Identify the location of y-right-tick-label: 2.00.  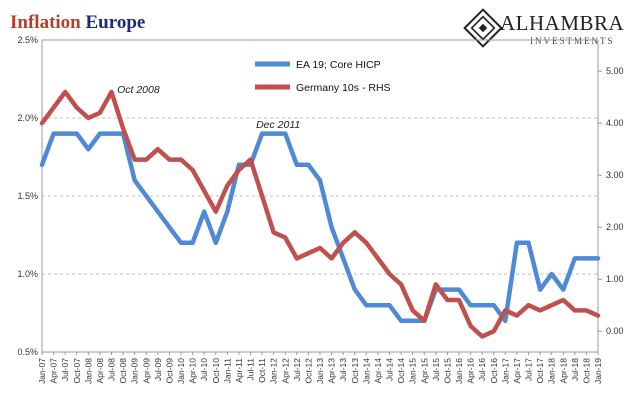
(615, 227).